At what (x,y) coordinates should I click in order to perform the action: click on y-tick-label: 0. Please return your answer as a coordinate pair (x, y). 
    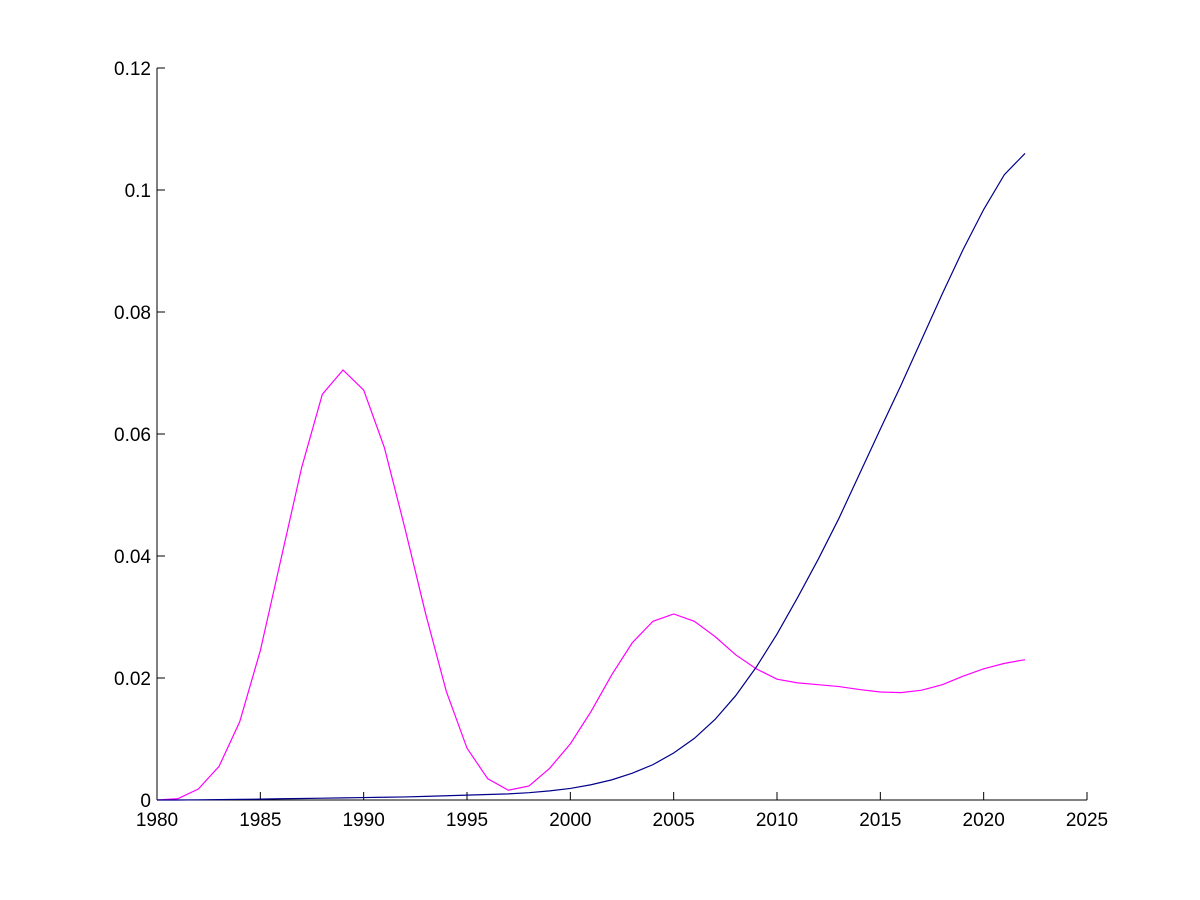
    Looking at the image, I should click on (145, 801).